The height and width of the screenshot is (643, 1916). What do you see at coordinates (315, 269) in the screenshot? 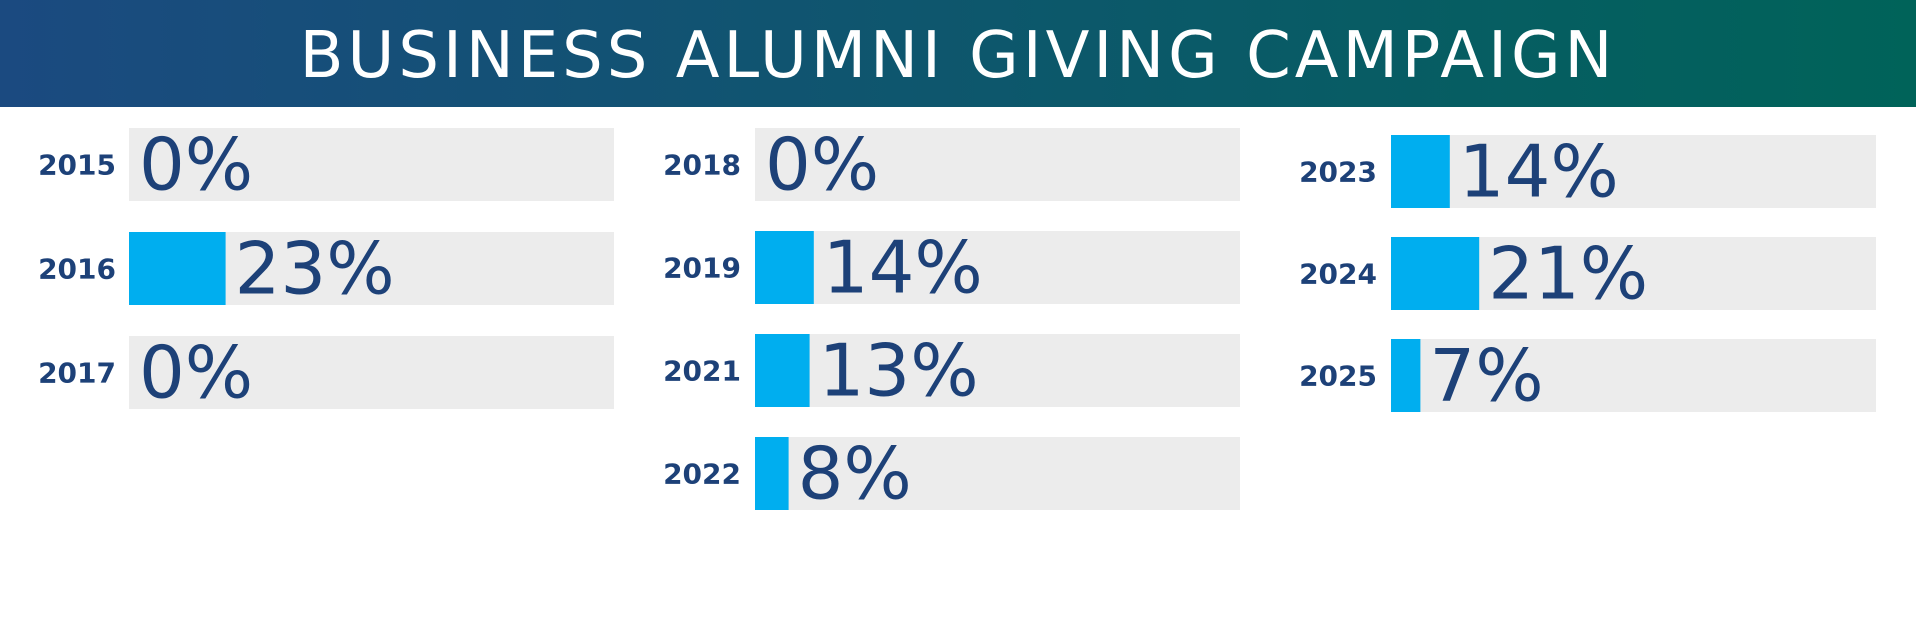
I see `value-label: 23%` at bounding box center [315, 269].